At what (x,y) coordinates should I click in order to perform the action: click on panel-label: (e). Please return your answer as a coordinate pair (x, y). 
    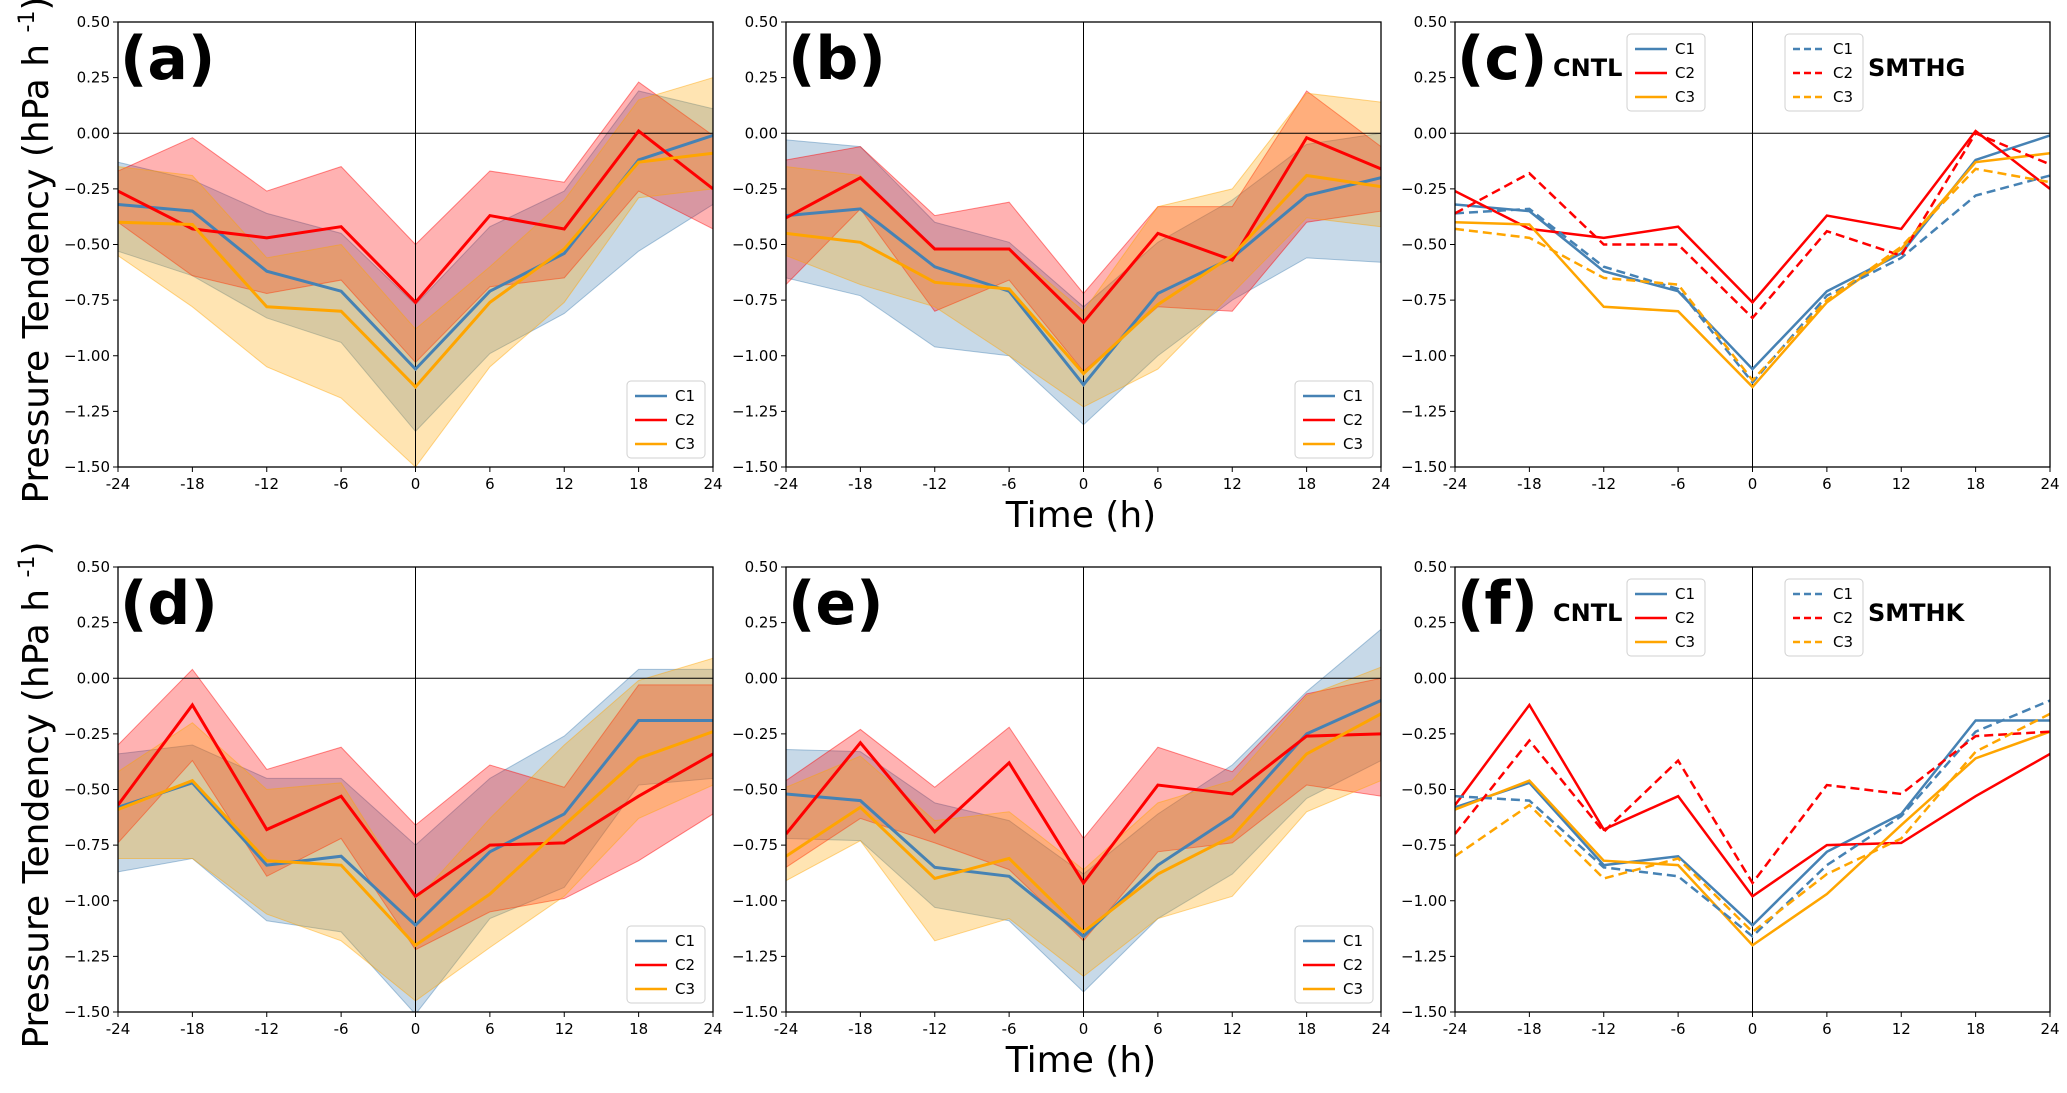
    Looking at the image, I should click on (836, 604).